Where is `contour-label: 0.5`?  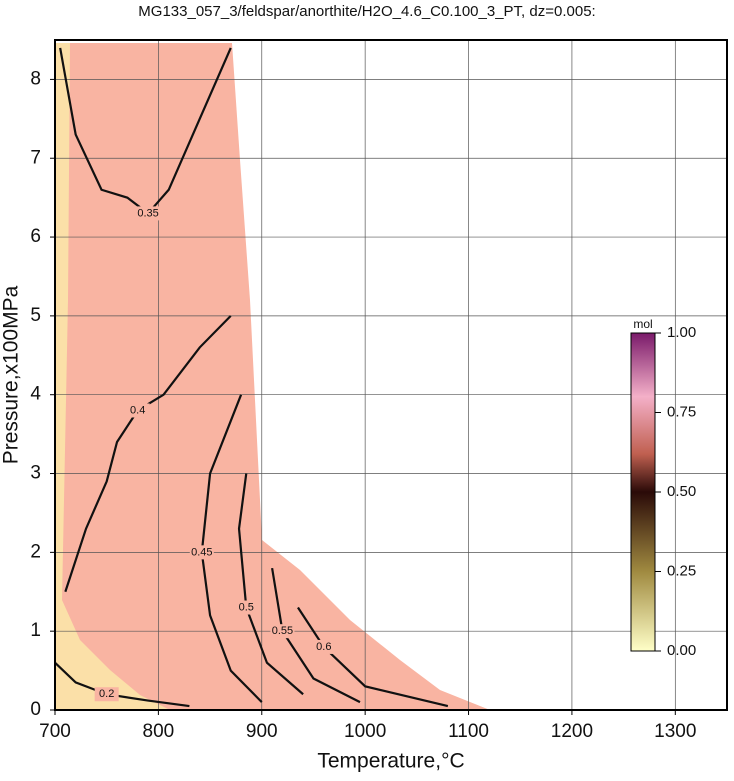 contour-label: 0.5 is located at coordinates (246, 607).